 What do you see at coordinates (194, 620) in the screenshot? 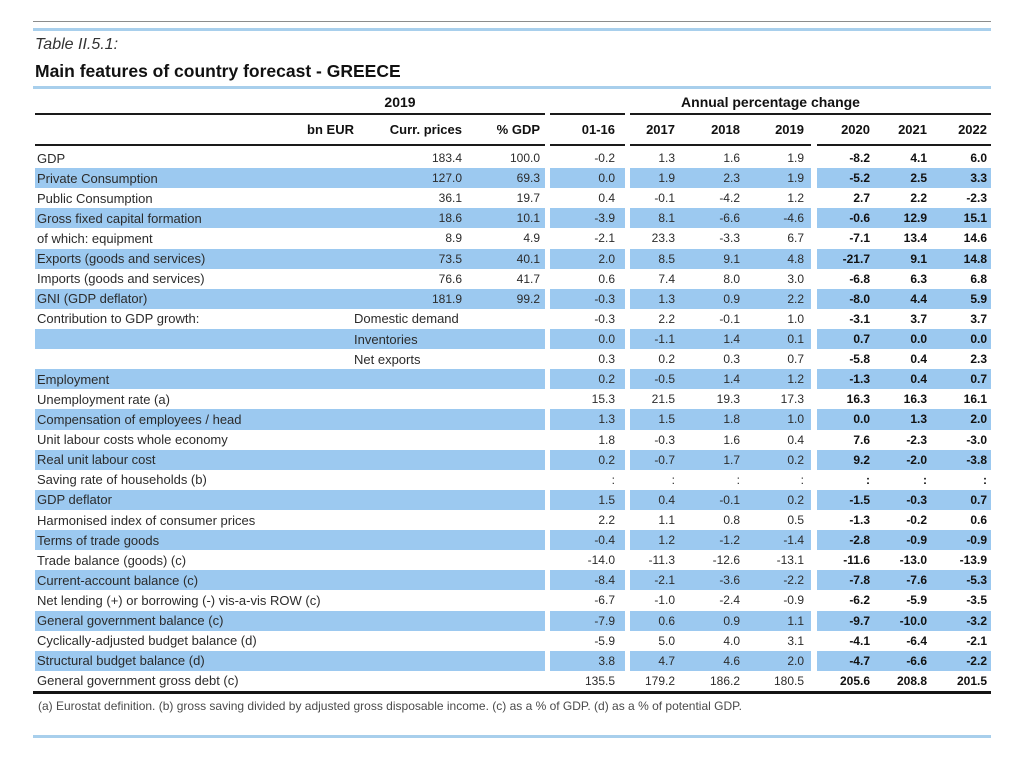
I see `row-label: General government balance (c)` at bounding box center [194, 620].